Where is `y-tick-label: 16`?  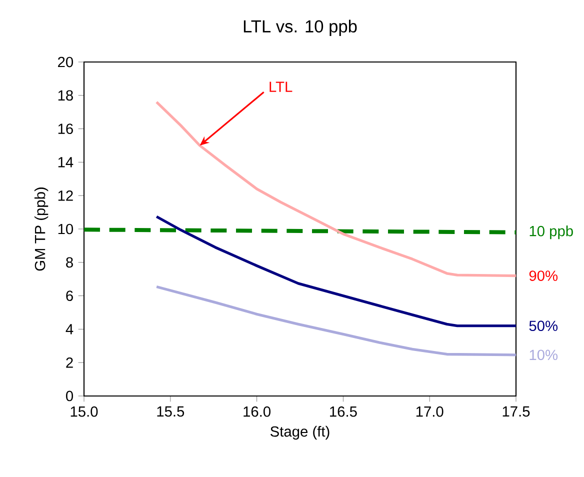
y-tick-label: 16 is located at coordinates (65, 129).